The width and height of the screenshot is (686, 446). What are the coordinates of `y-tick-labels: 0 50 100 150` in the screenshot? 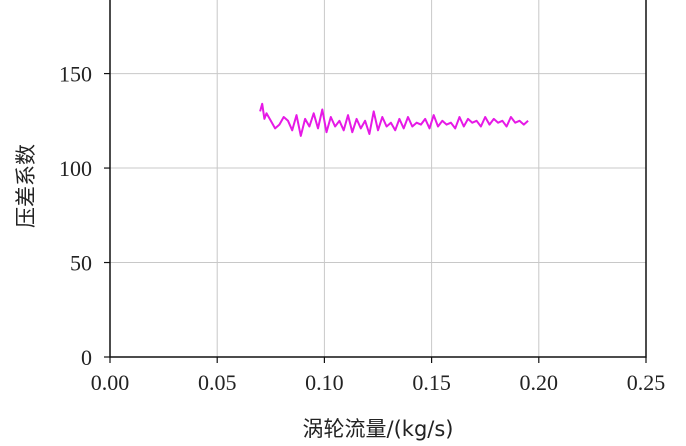 It's located at (75, 216).